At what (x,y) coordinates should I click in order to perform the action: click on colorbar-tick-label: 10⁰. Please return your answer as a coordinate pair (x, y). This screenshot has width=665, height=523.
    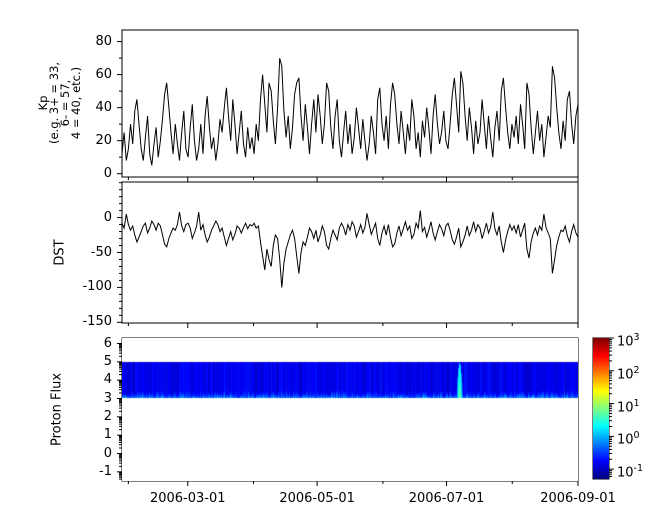
    Looking at the image, I should click on (628, 439).